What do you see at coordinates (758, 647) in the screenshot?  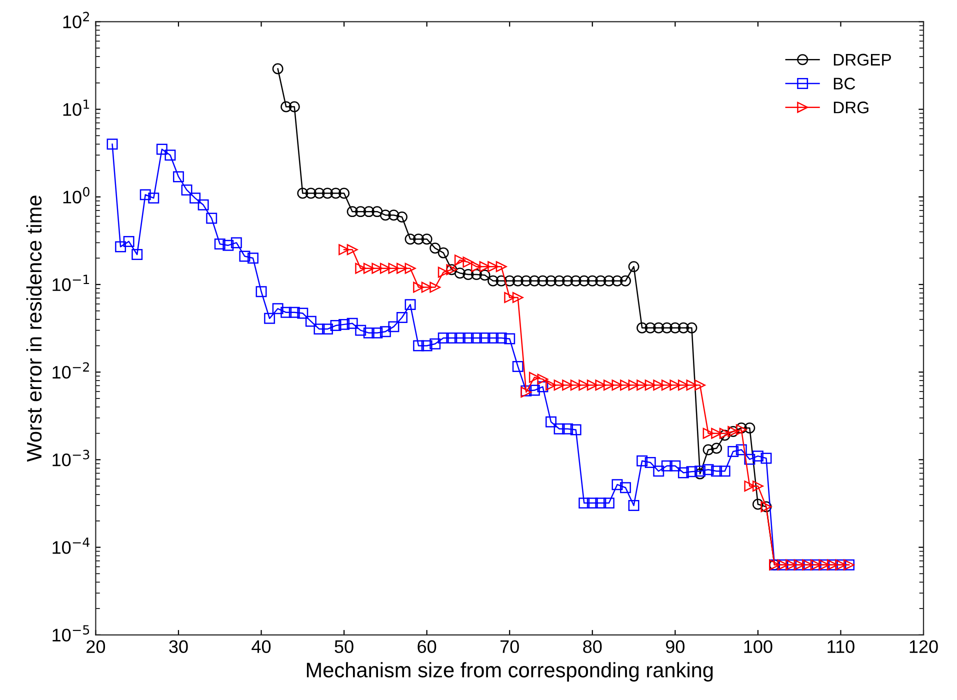 I see `x-tick-label: 100` at bounding box center [758, 647].